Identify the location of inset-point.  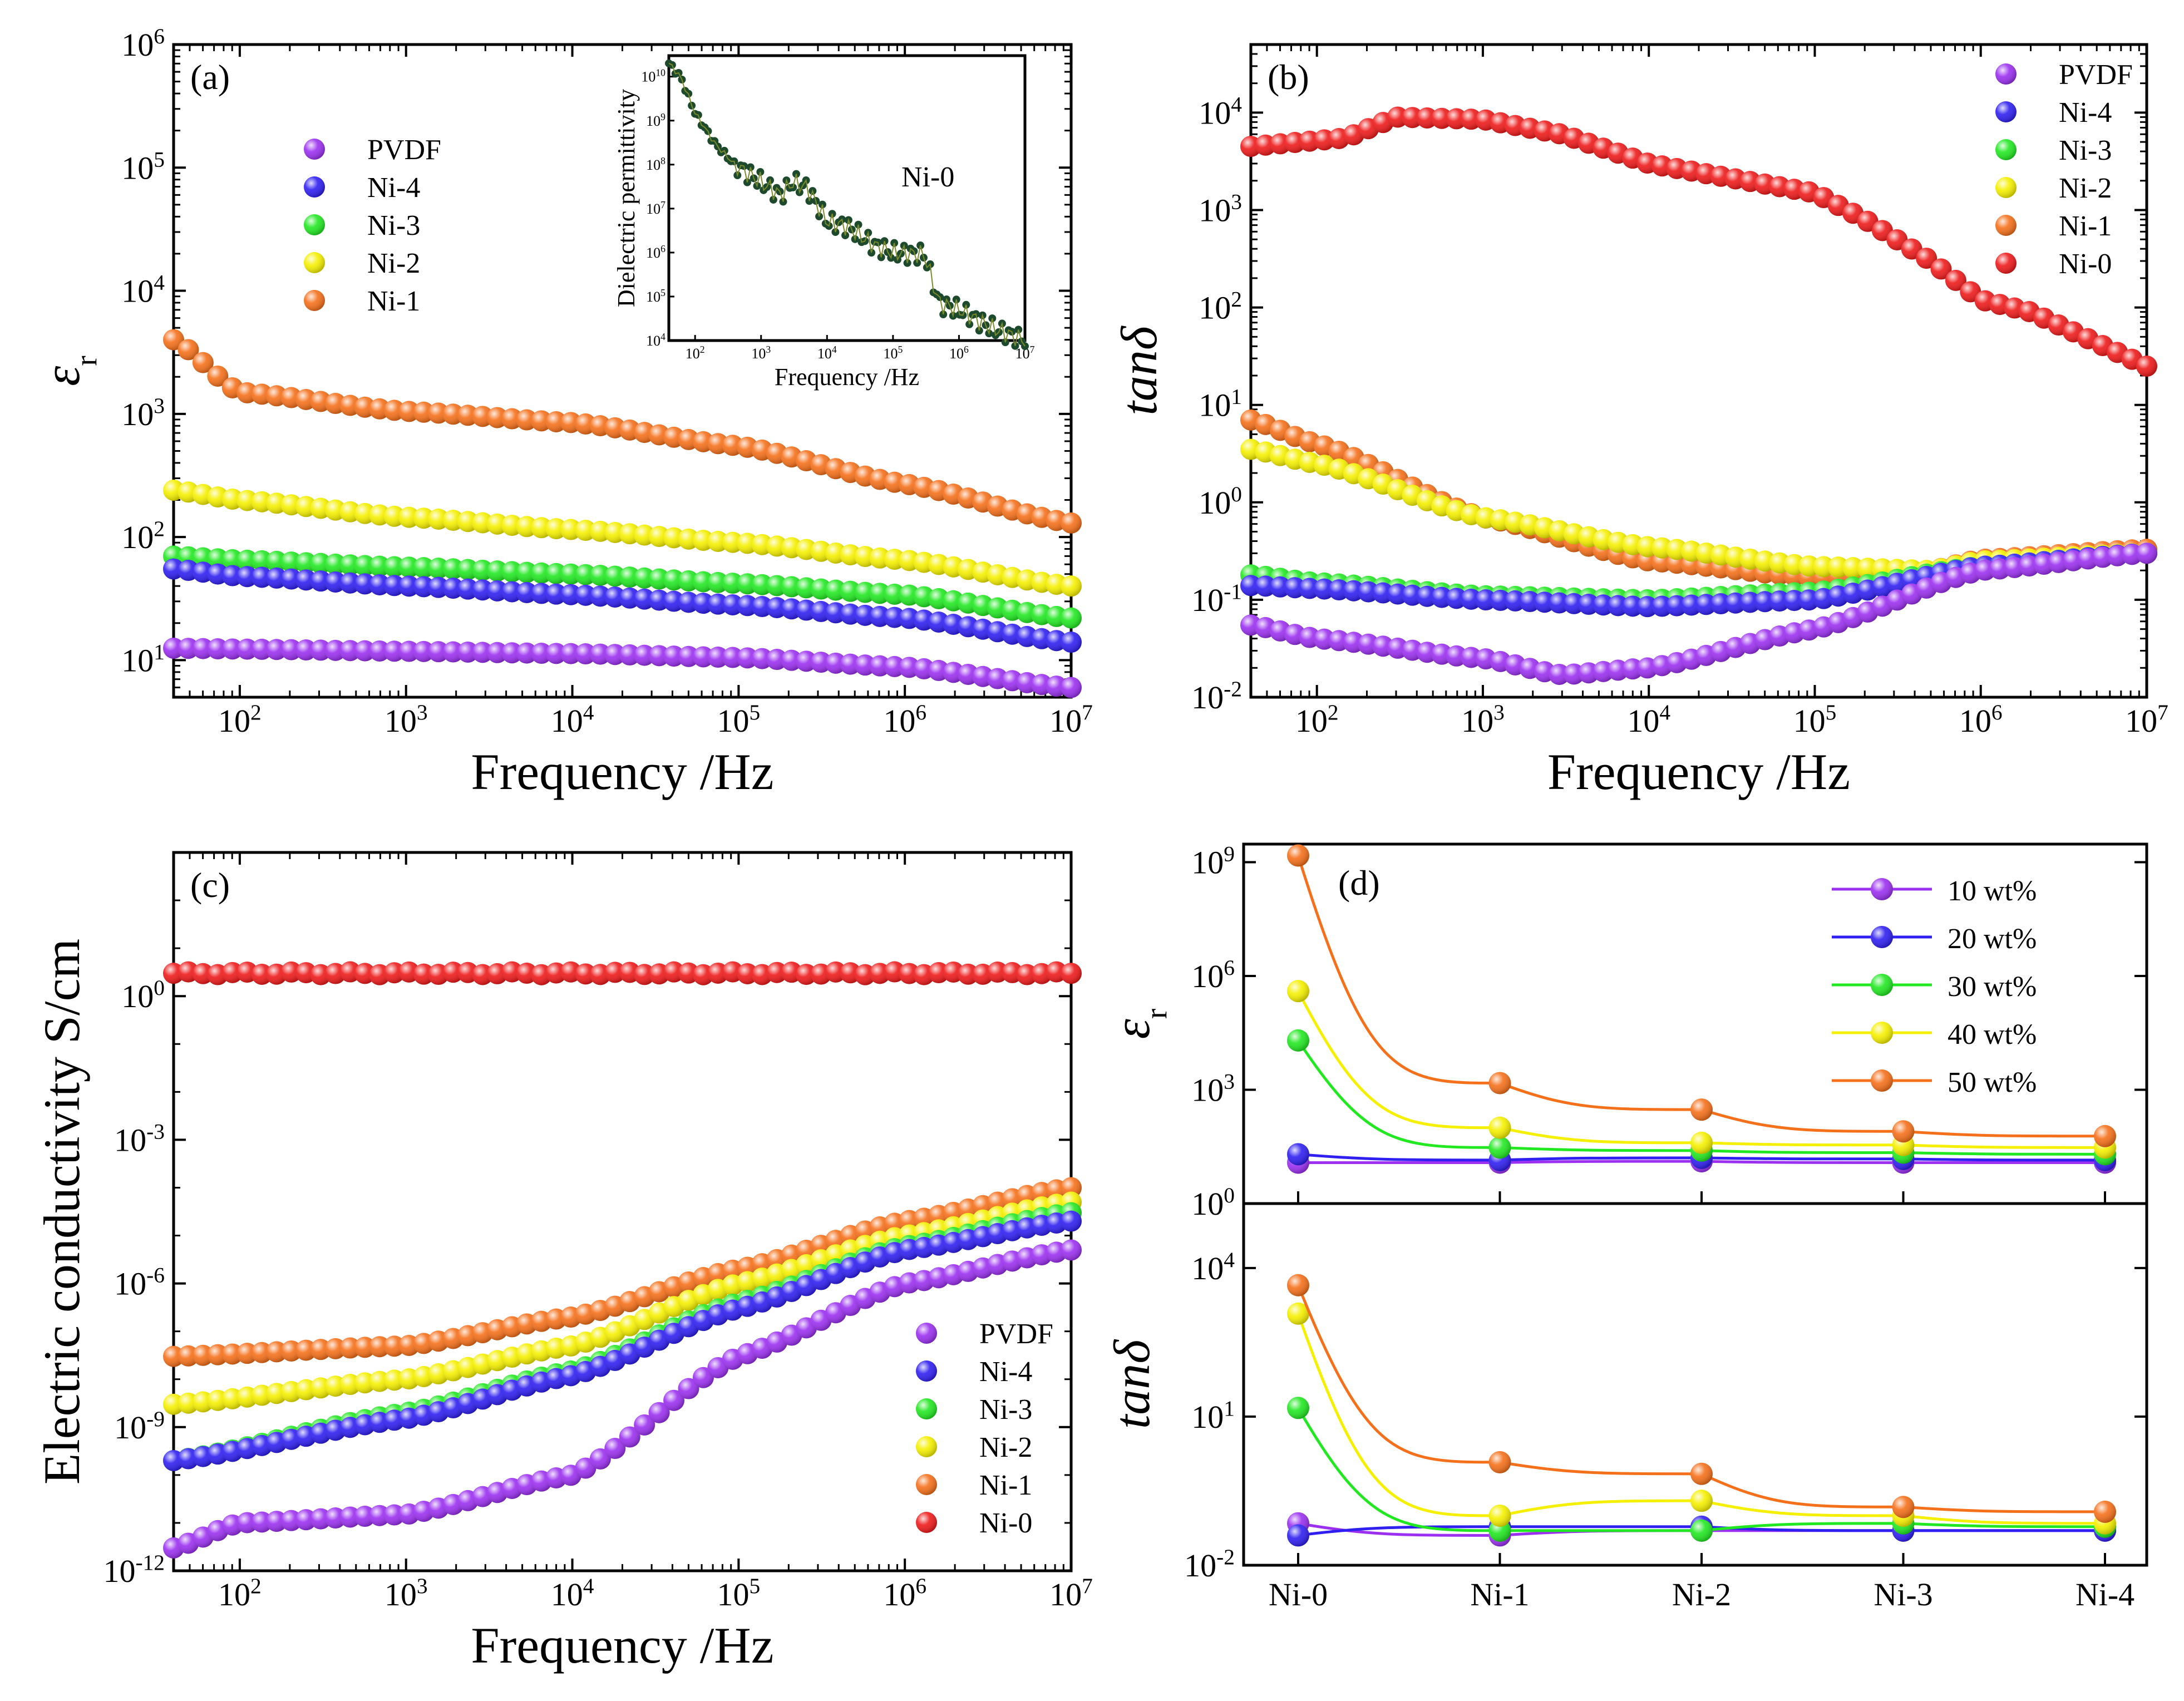
(1025, 346).